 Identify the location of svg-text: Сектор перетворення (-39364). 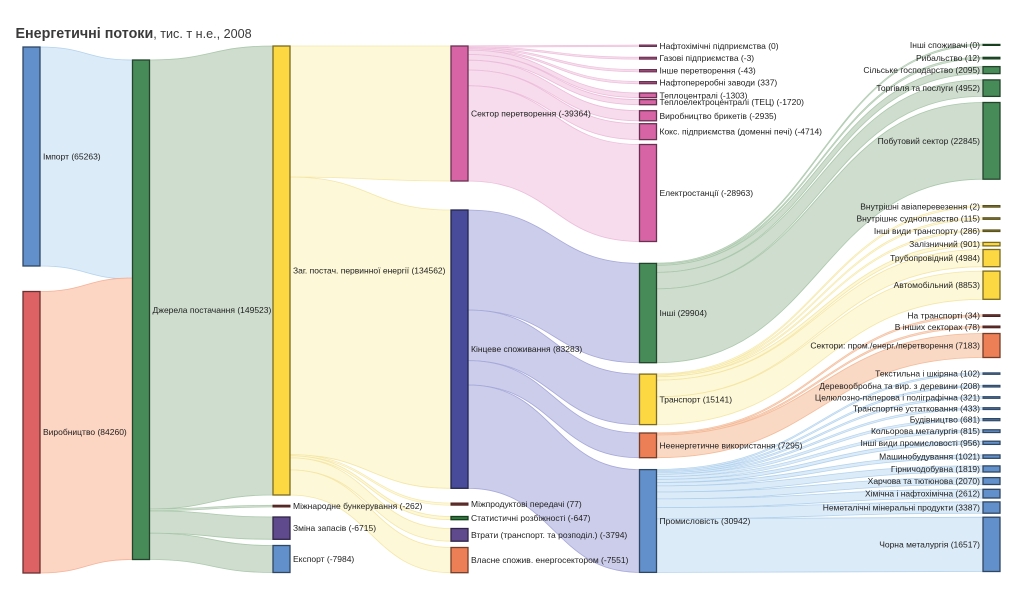
(531, 114).